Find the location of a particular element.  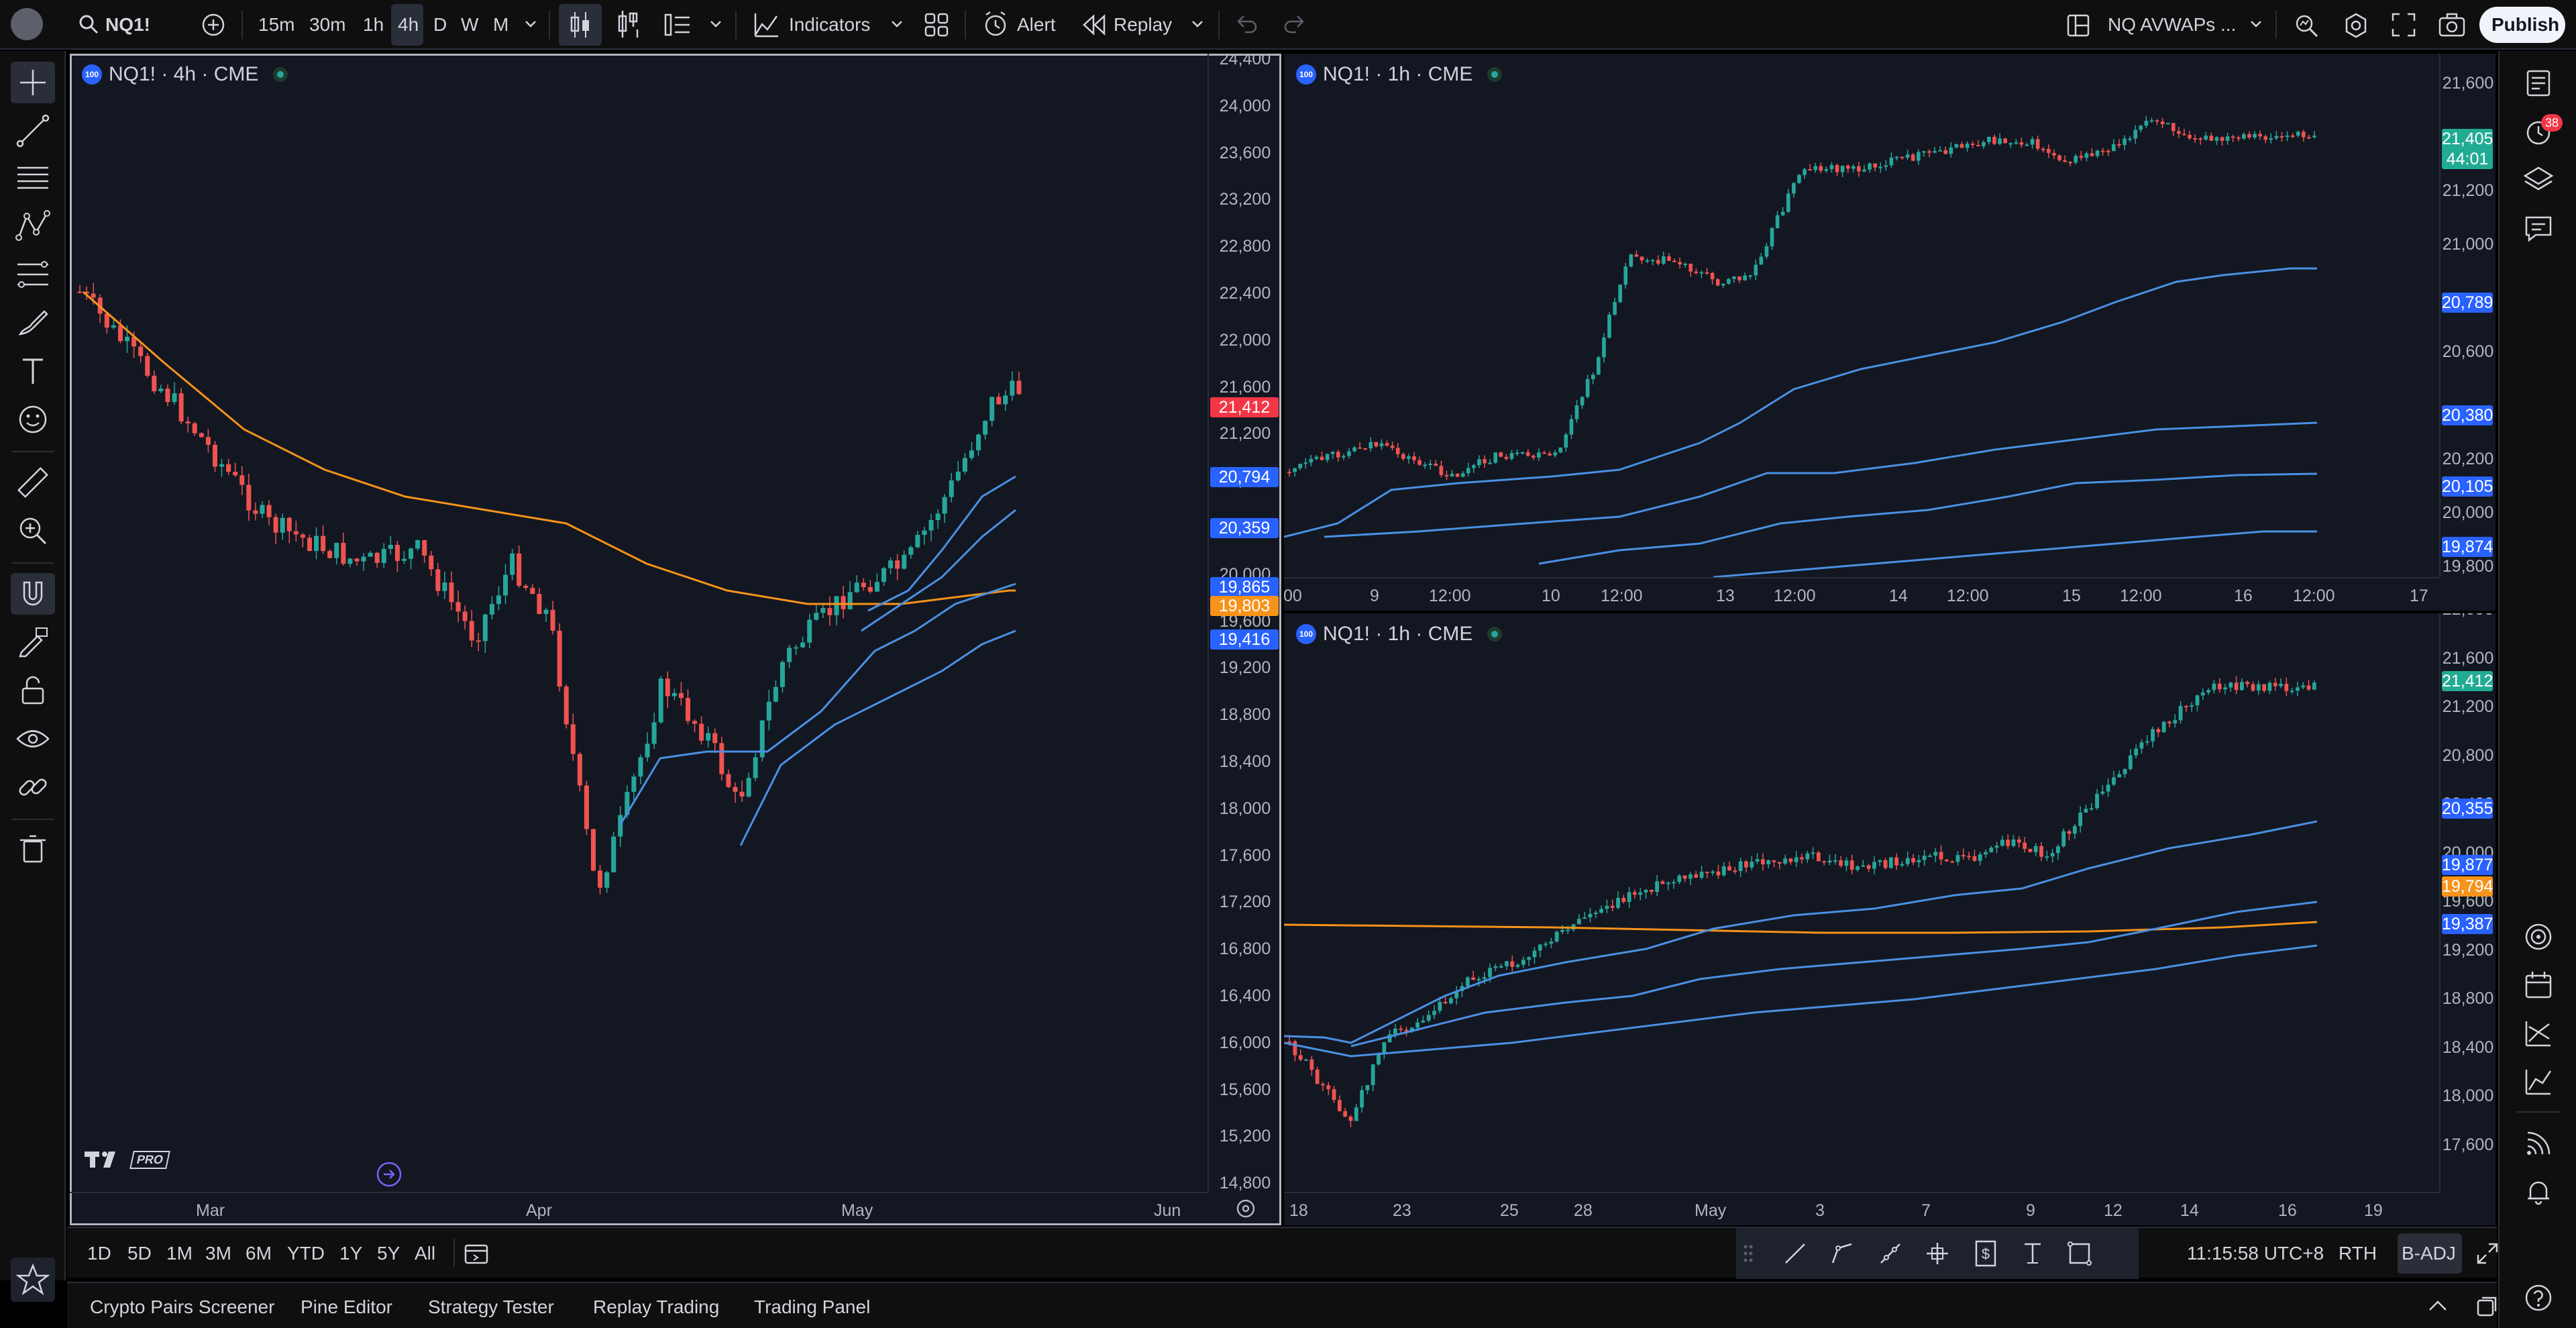

go-to-date-icon is located at coordinates (476, 1253).